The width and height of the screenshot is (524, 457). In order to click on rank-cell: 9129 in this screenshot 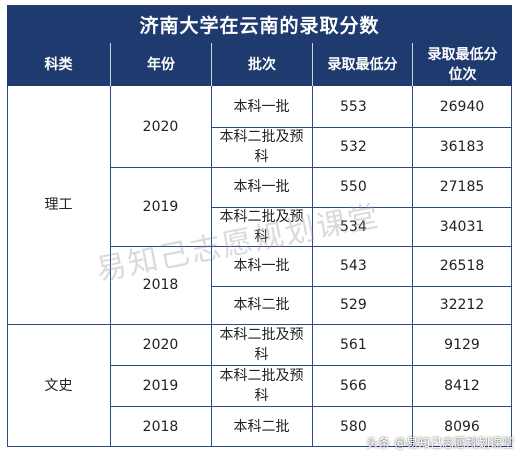, I will do `click(462, 344)`.